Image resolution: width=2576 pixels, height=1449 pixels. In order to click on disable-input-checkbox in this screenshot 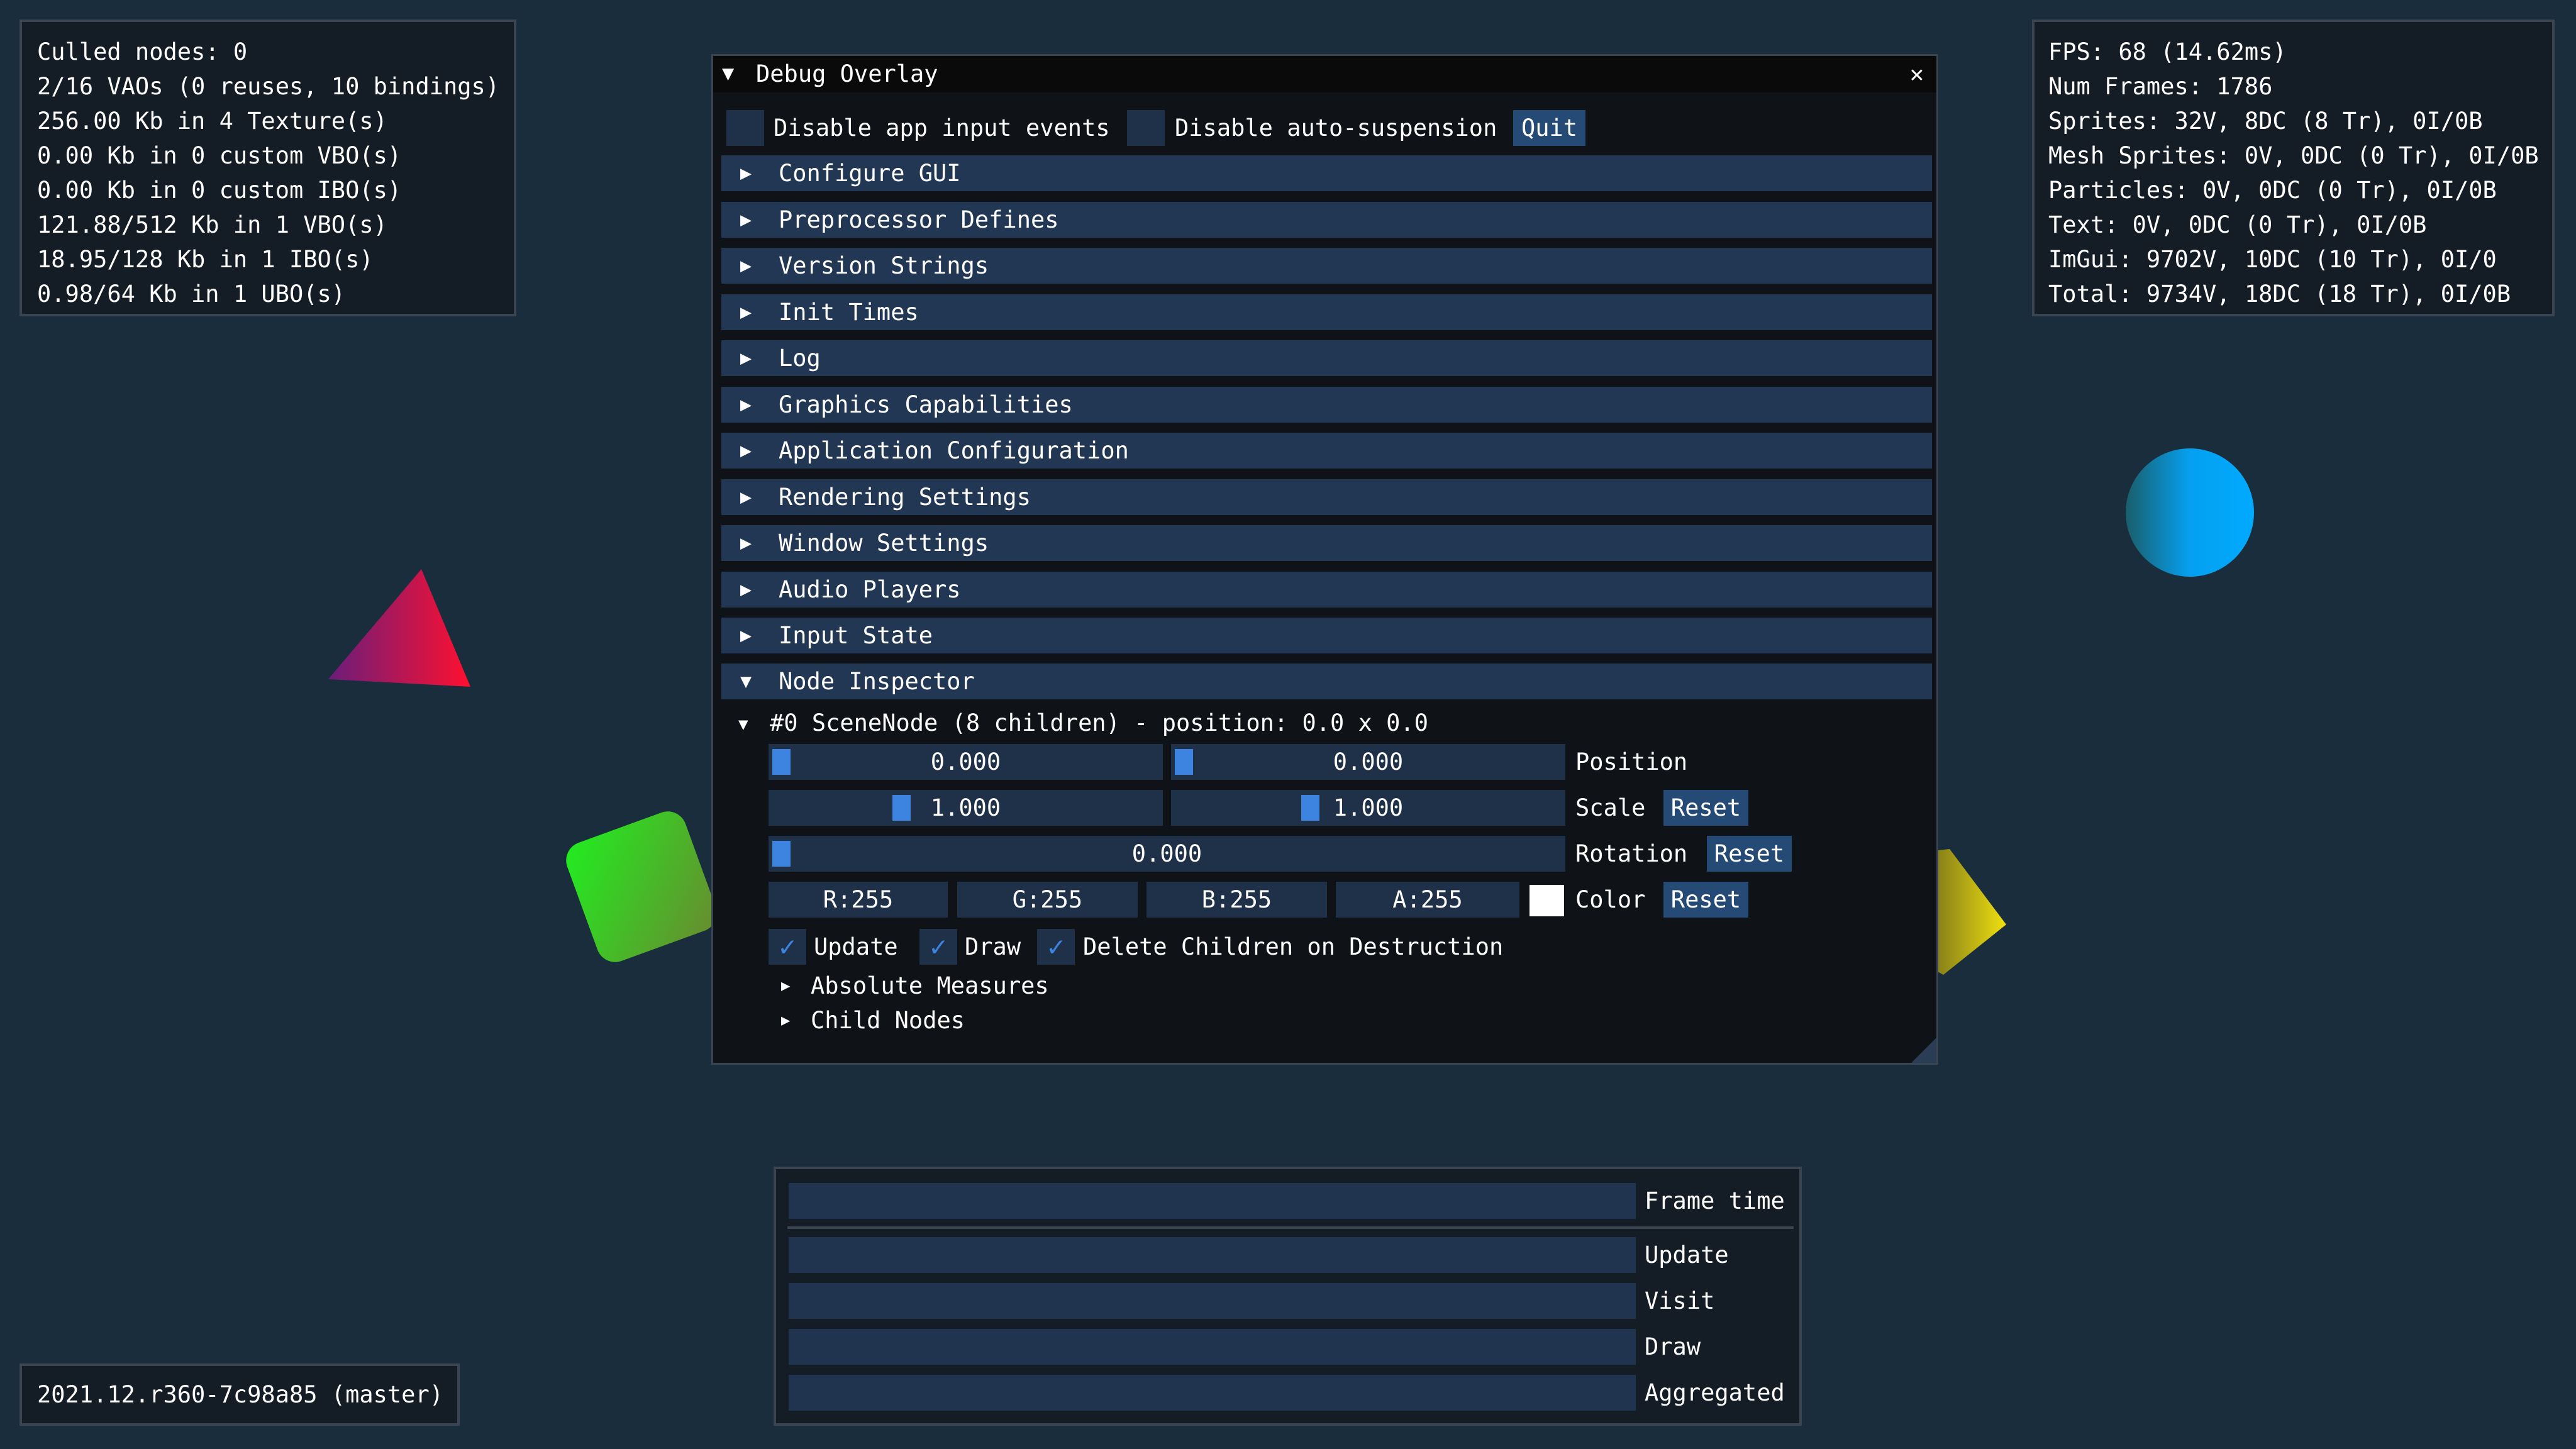, I will do `click(745, 128)`.